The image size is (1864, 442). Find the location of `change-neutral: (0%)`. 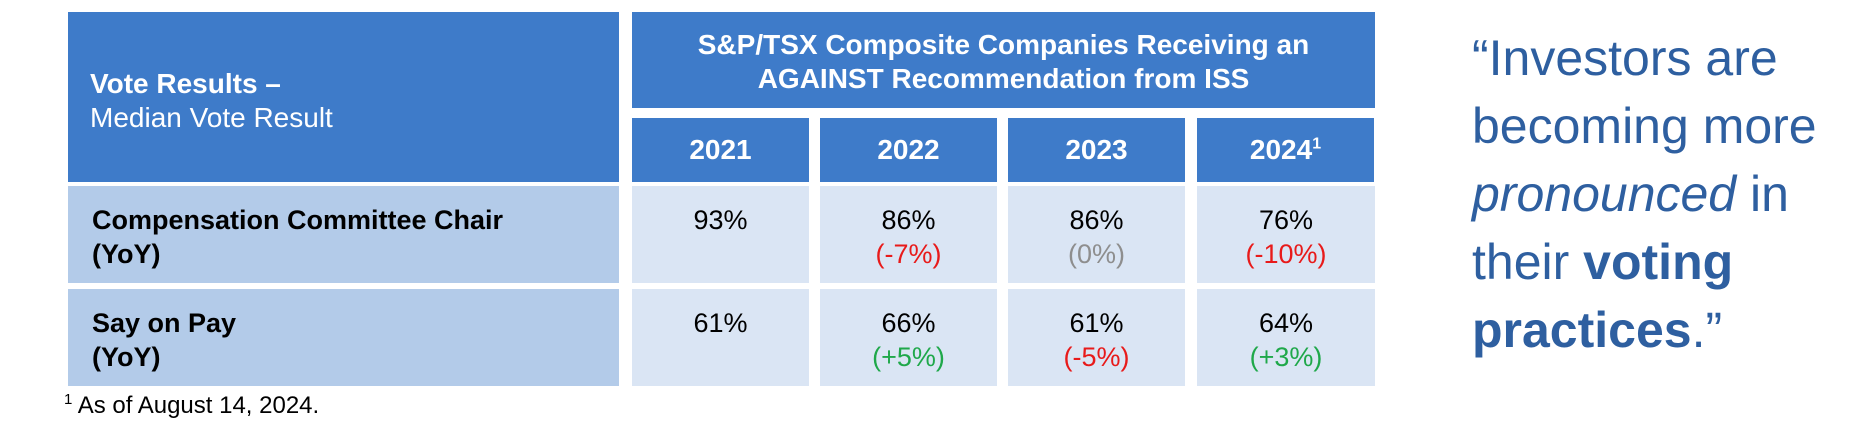

change-neutral: (0%) is located at coordinates (1096, 254).